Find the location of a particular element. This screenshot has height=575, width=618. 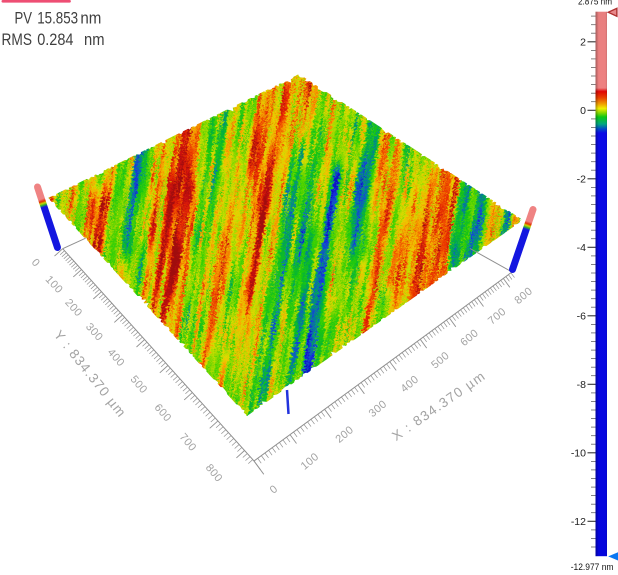

svg-text: -4 is located at coordinates (581, 248).